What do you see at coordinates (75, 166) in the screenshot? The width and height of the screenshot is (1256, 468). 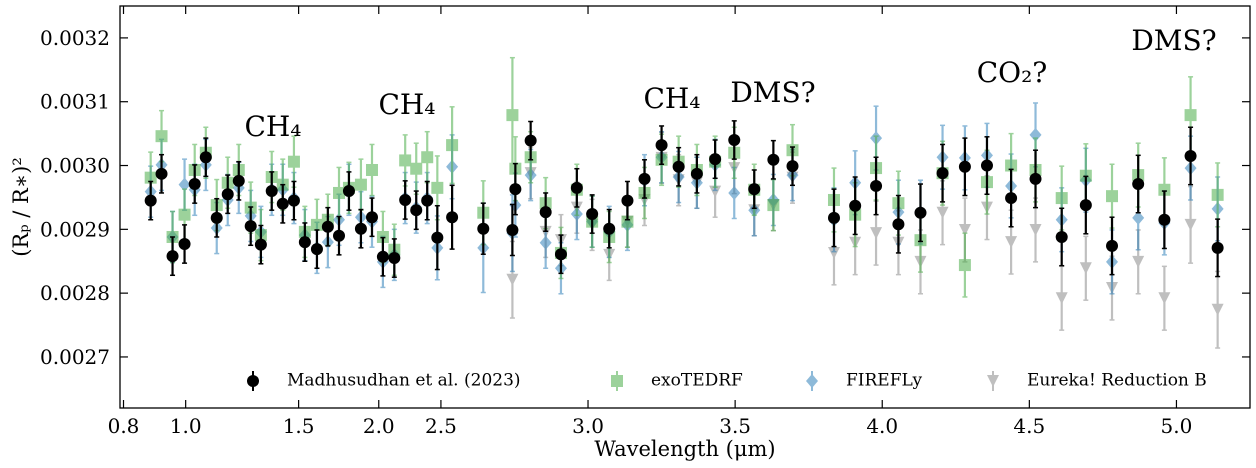 I see `y-tick-label: 0.0030` at bounding box center [75, 166].